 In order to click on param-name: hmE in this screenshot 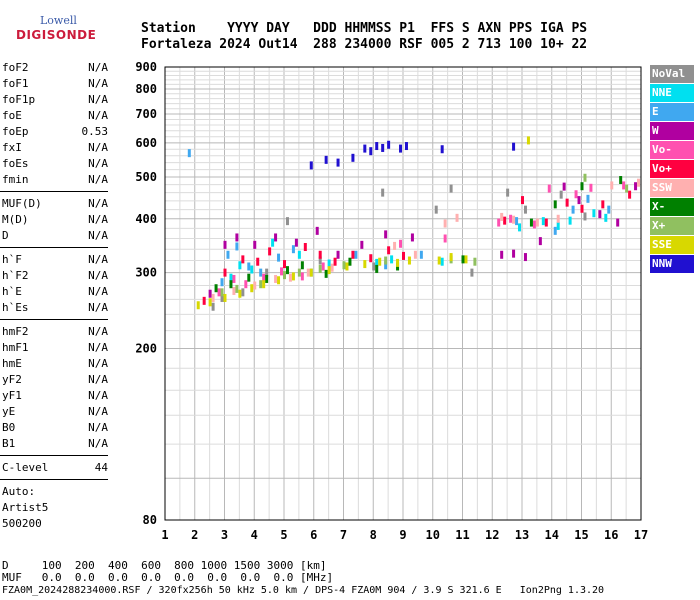, I will do `click(12, 363)`.